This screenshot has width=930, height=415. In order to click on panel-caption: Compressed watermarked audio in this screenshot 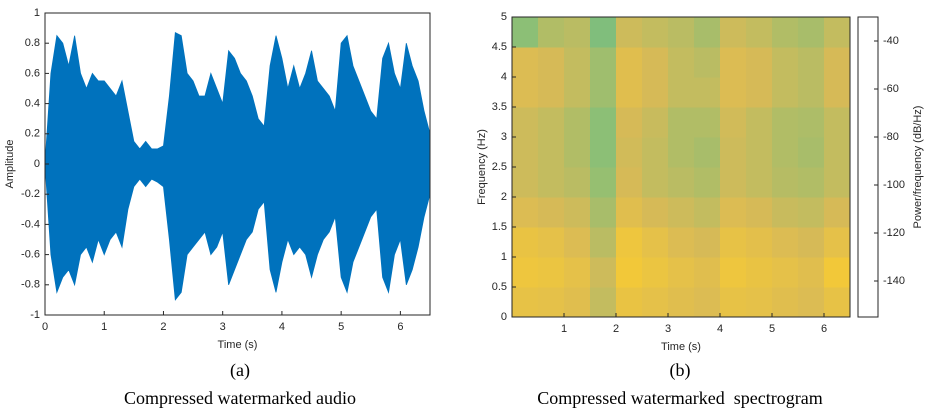, I will do `click(240, 398)`.